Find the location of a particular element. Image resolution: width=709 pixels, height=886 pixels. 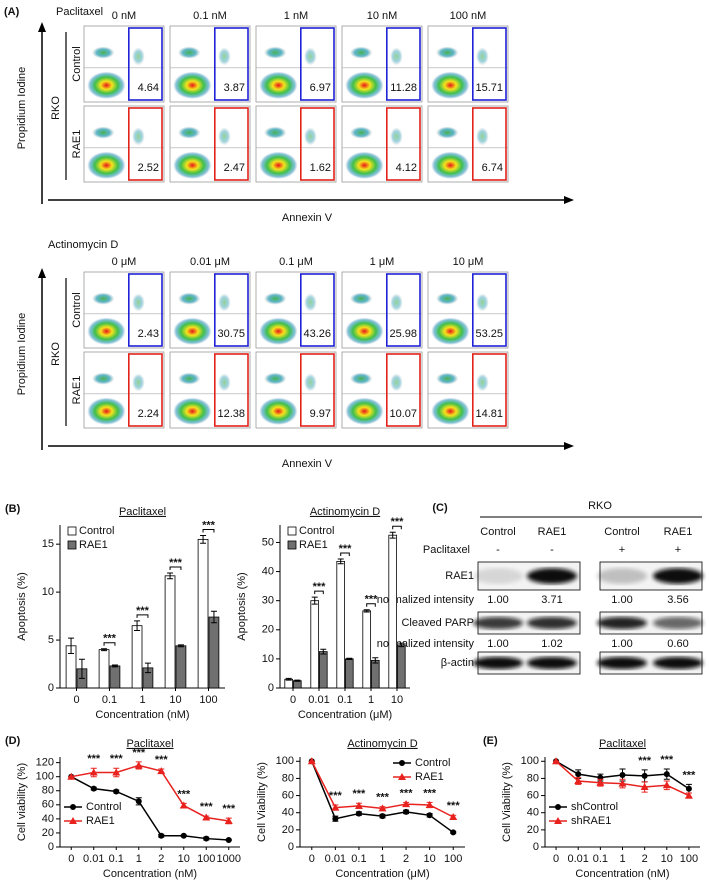

panel-label: (B) is located at coordinates (13, 509).